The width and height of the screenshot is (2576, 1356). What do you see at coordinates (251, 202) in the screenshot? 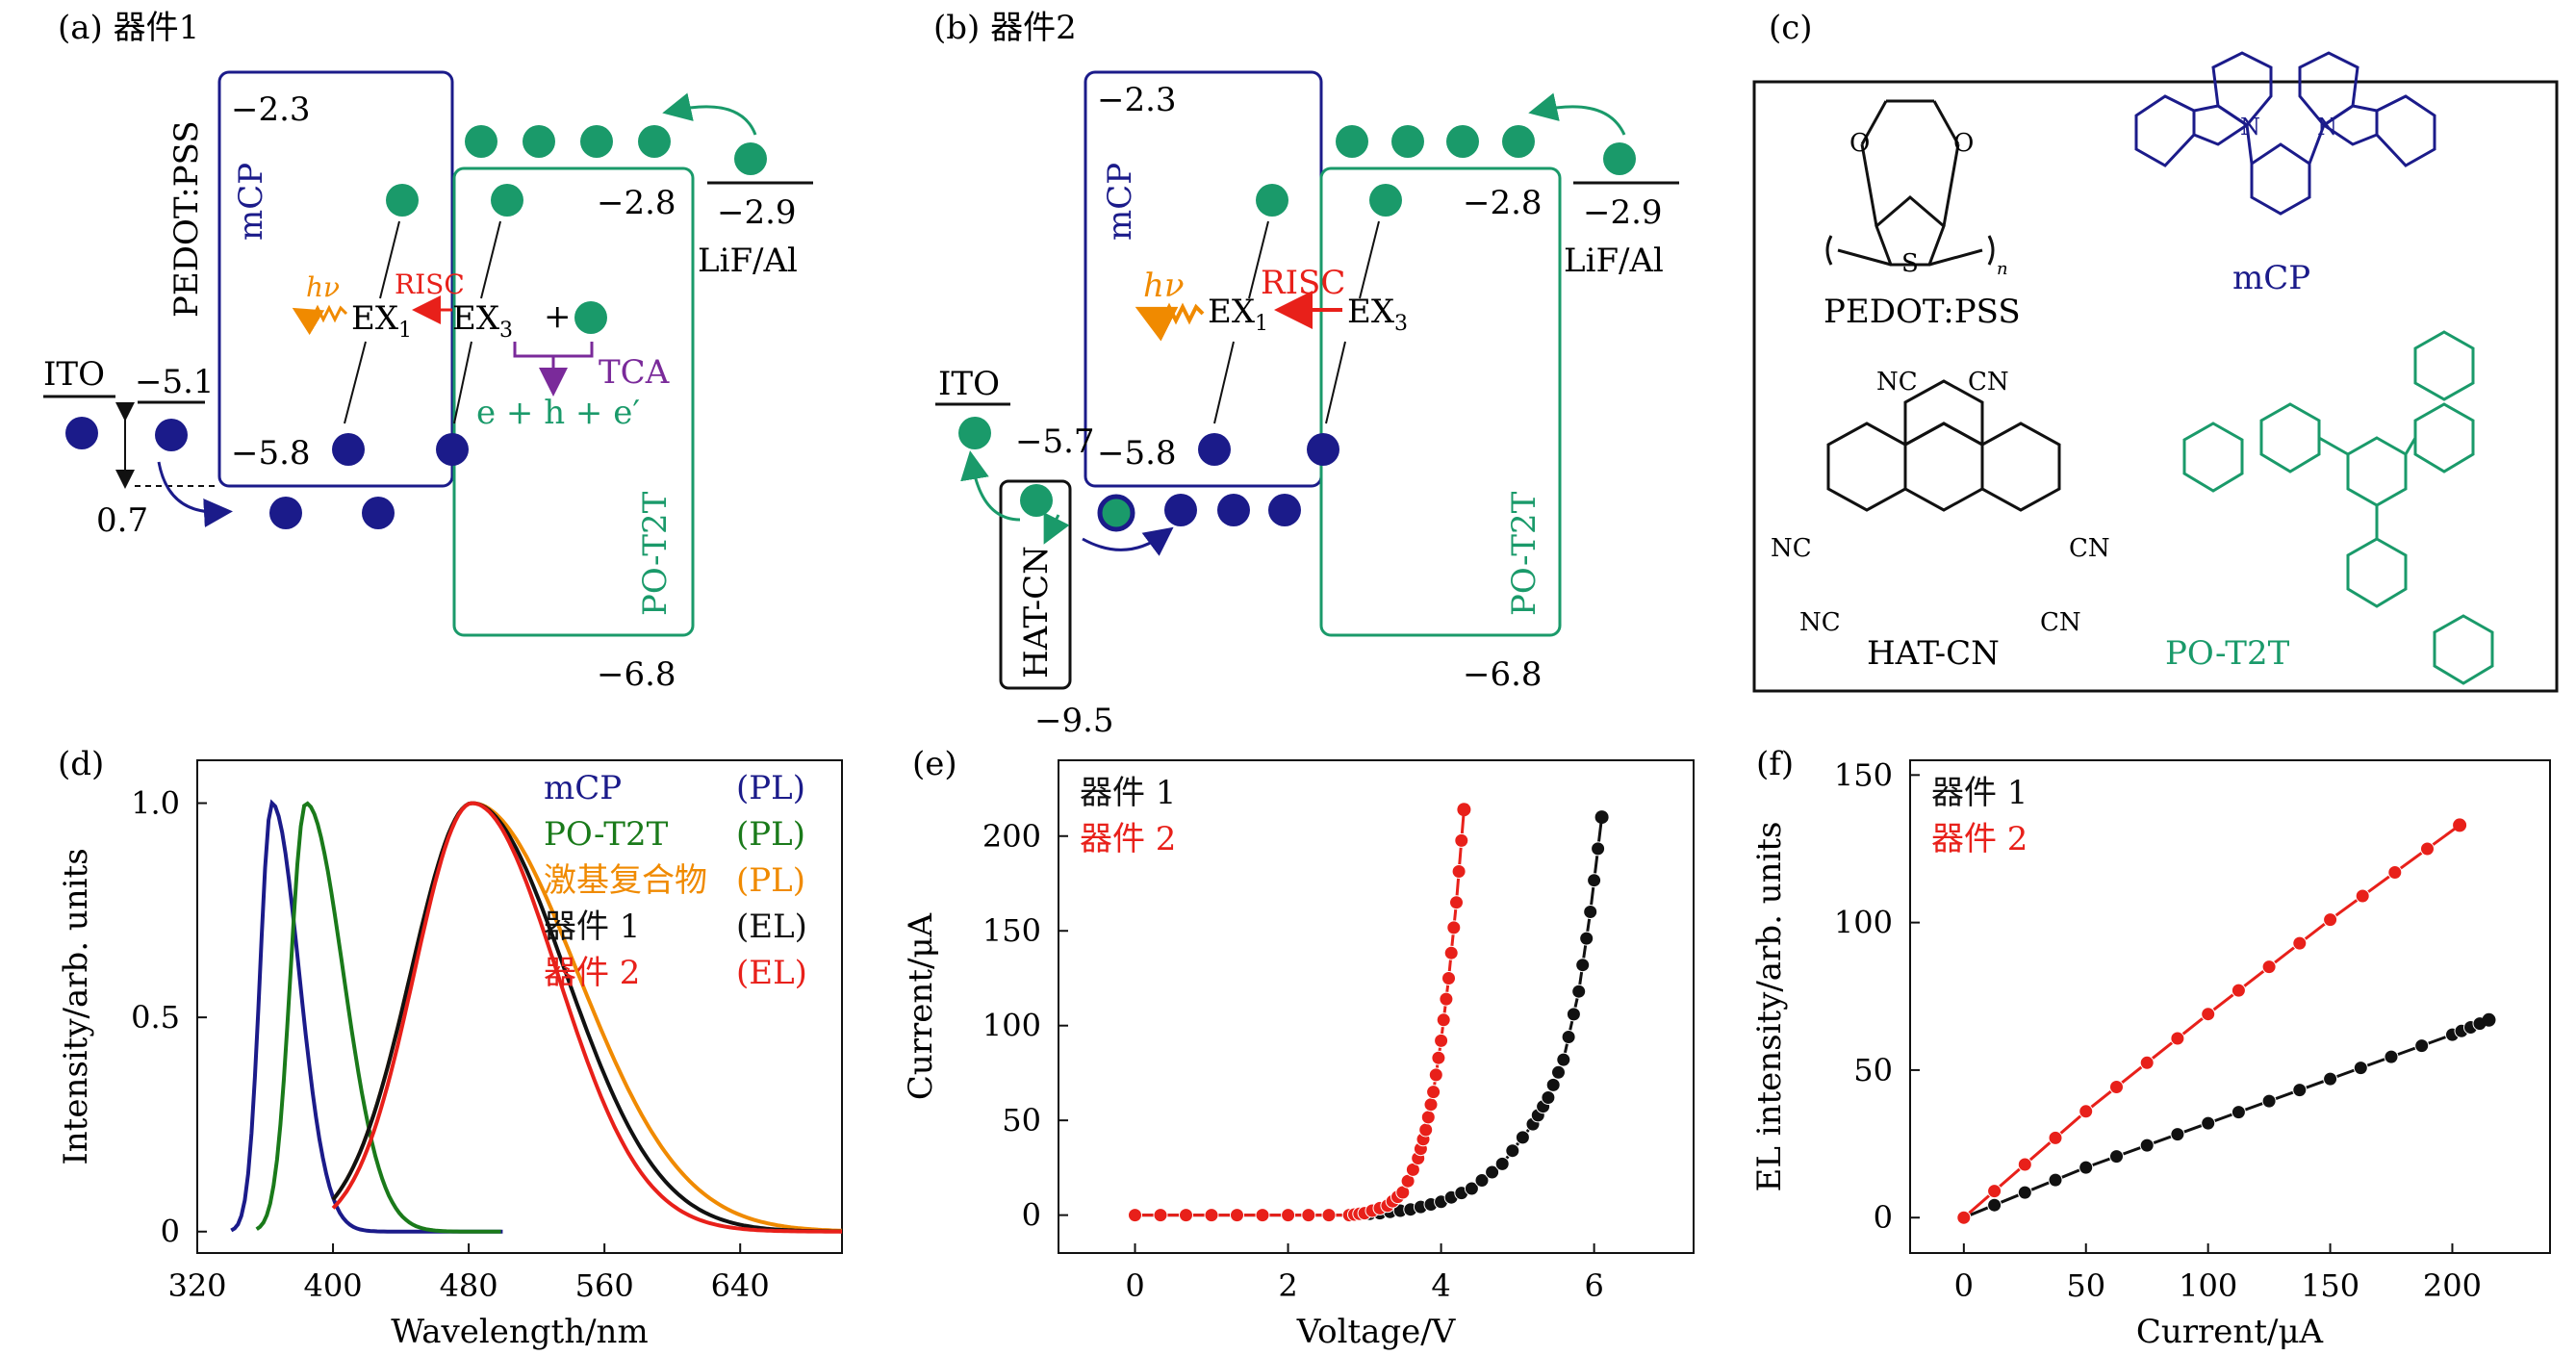
I see `mcp-label: mCP` at bounding box center [251, 202].